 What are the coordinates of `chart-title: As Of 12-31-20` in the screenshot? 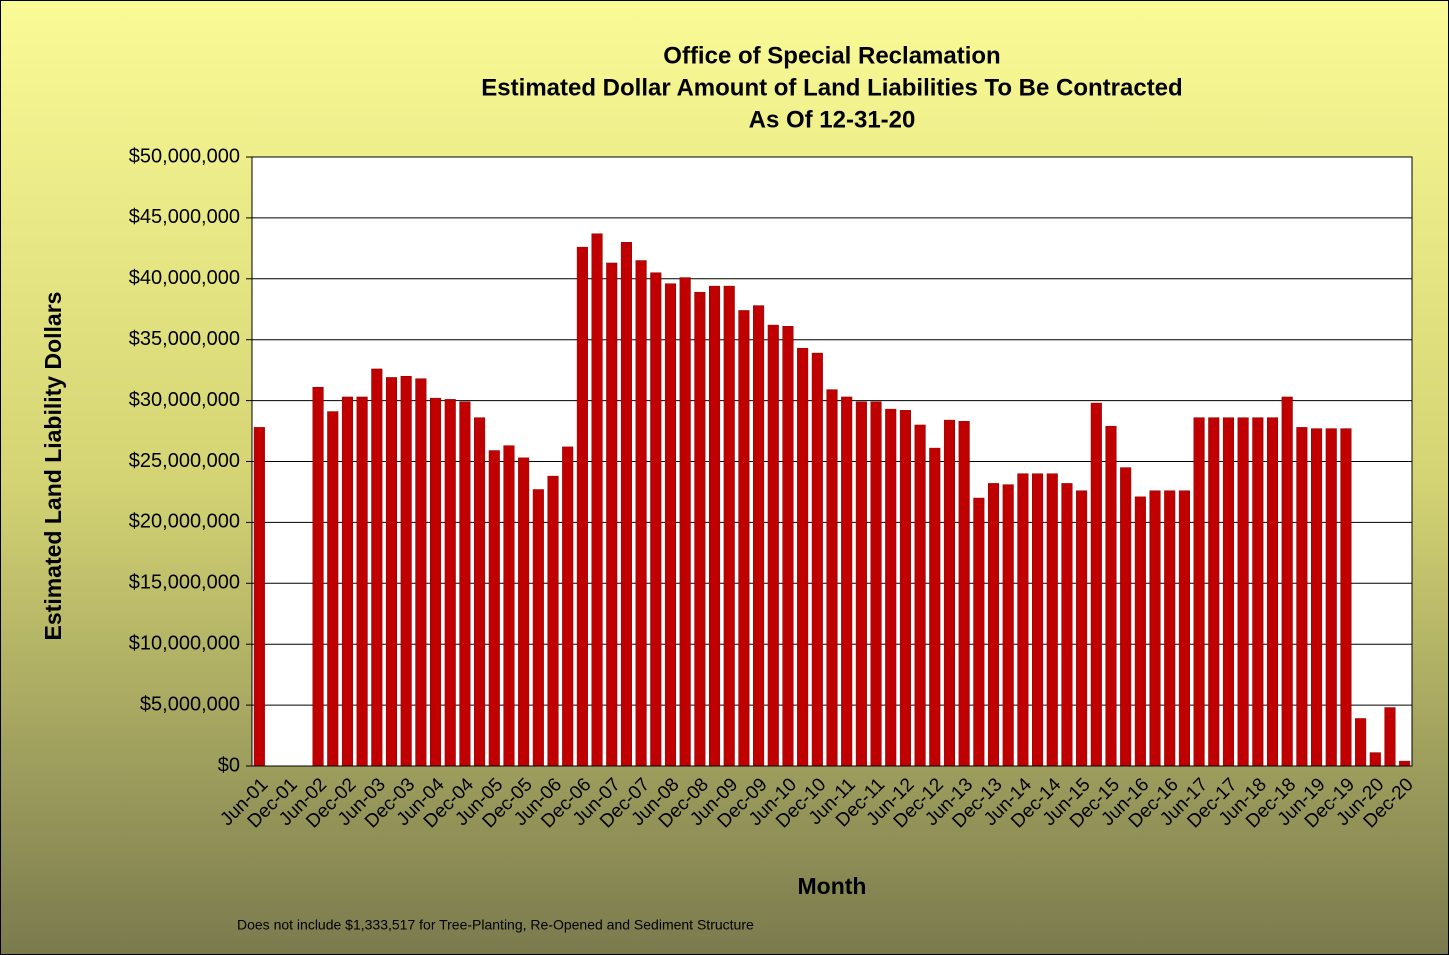 It's located at (832, 119).